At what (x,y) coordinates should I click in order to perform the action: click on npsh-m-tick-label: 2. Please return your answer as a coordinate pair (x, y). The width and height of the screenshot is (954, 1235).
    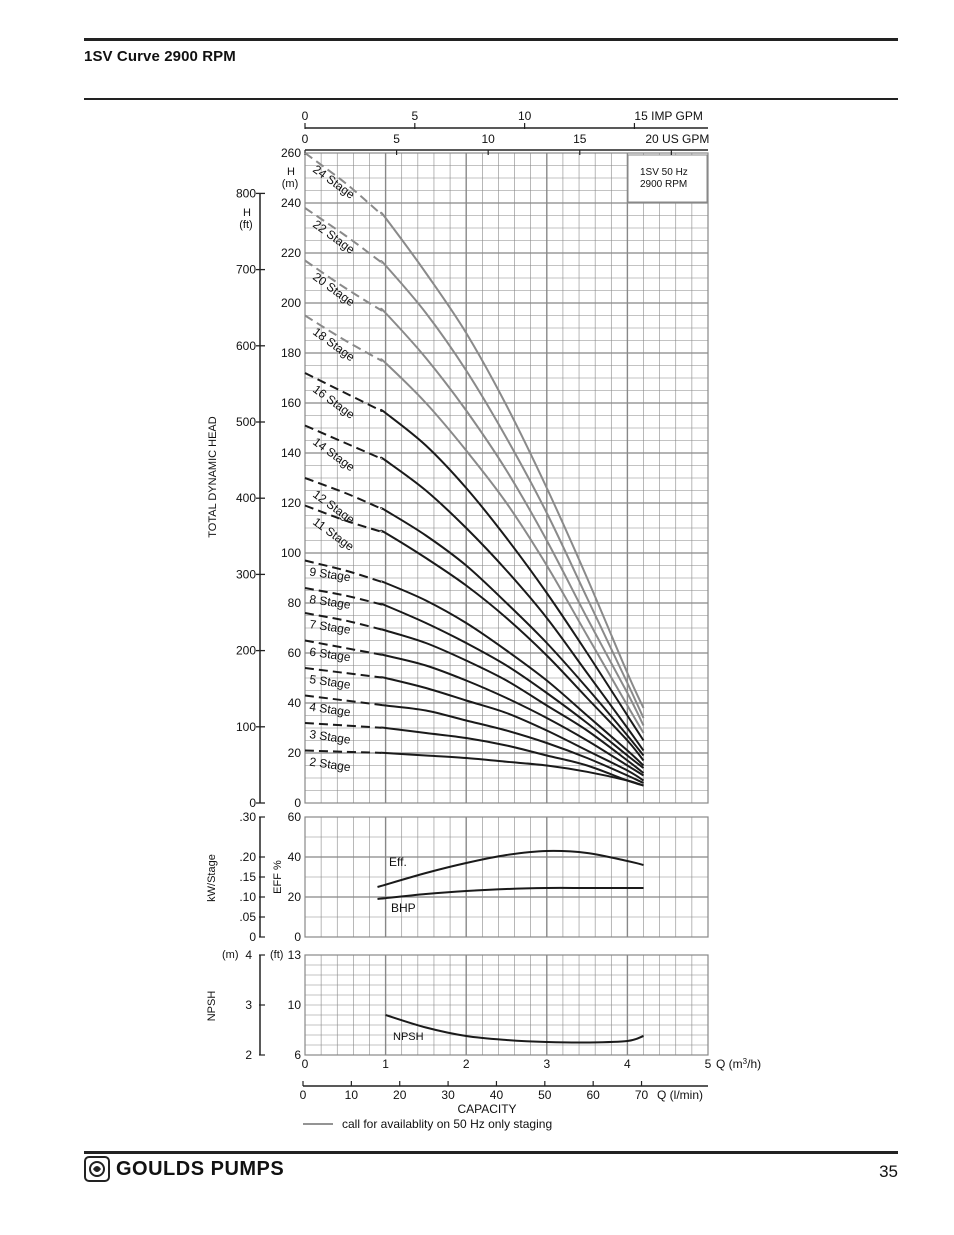
    Looking at the image, I should click on (248, 1055).